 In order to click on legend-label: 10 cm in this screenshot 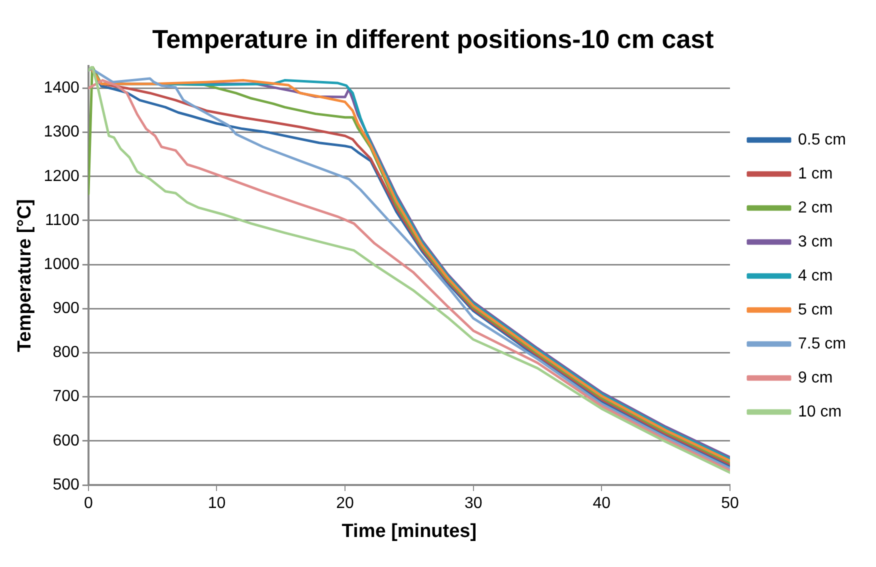, I will do `click(820, 411)`.